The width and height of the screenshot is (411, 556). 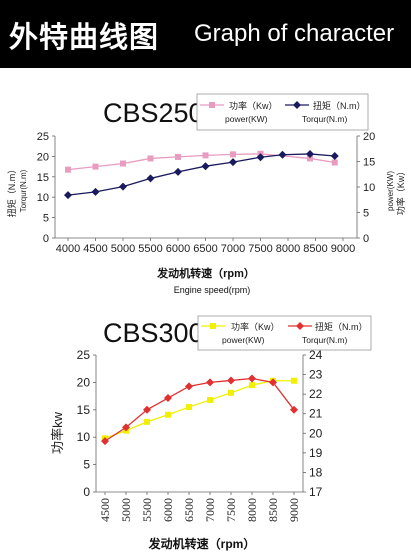 I want to click on chart2-ytick-left-label: 0, so click(x=86, y=492).